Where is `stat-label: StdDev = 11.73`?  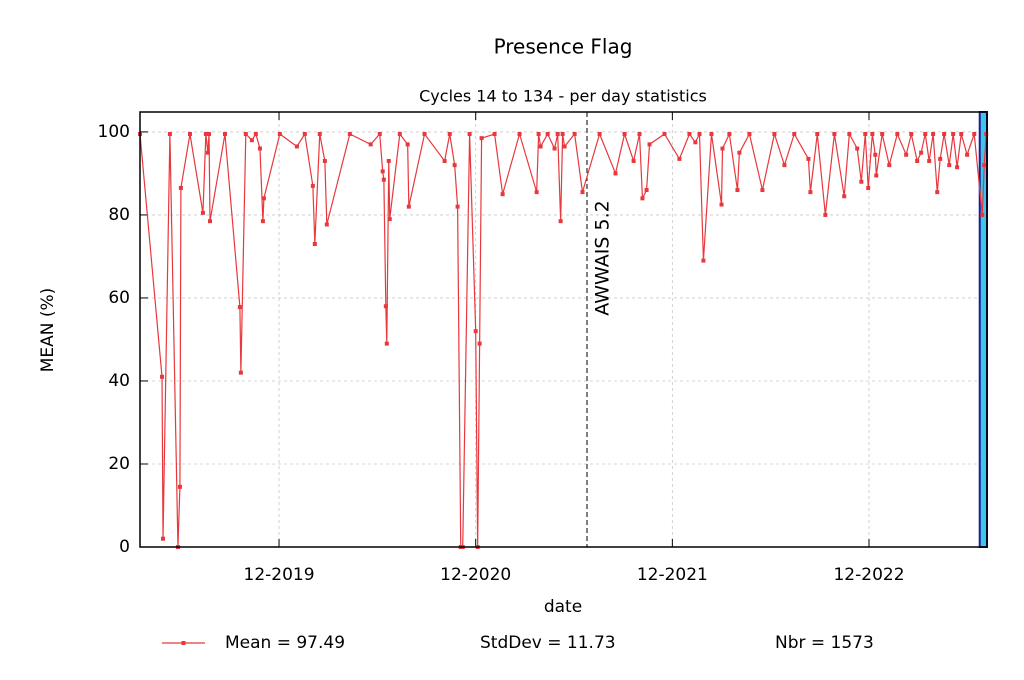 stat-label: StdDev = 11.73 is located at coordinates (548, 643).